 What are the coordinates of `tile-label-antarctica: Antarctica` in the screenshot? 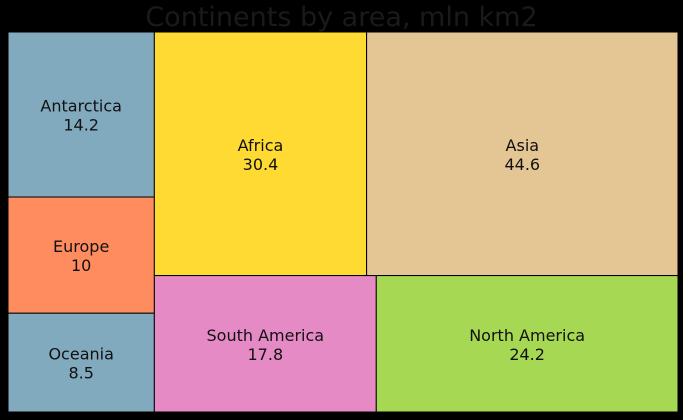 It's located at (81, 106).